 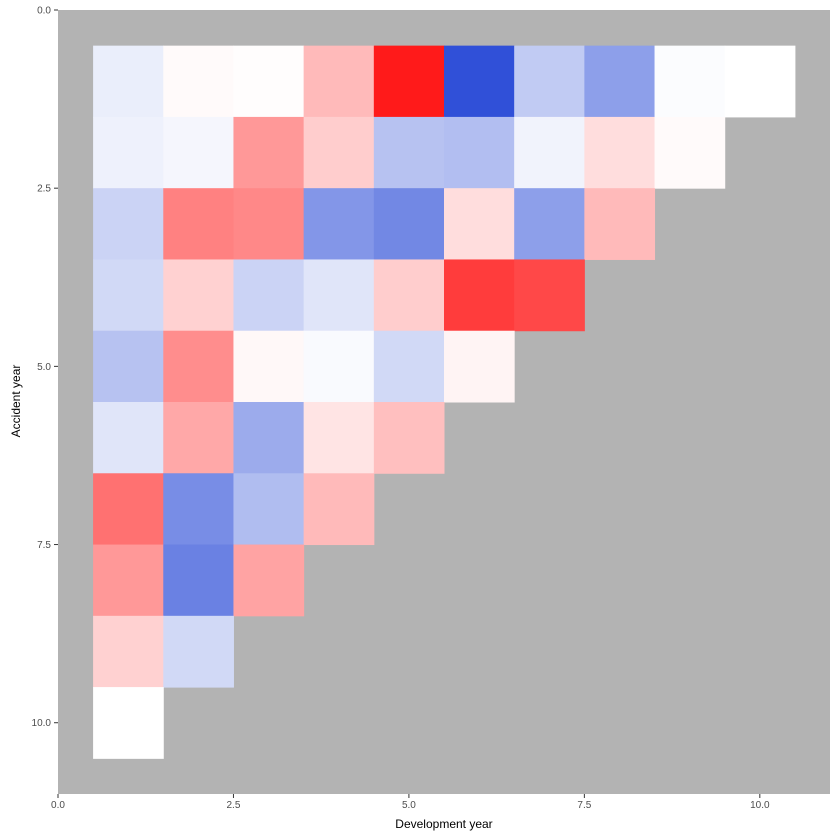 What do you see at coordinates (42, 723) in the screenshot?
I see `y-tick-label: 10.0` at bounding box center [42, 723].